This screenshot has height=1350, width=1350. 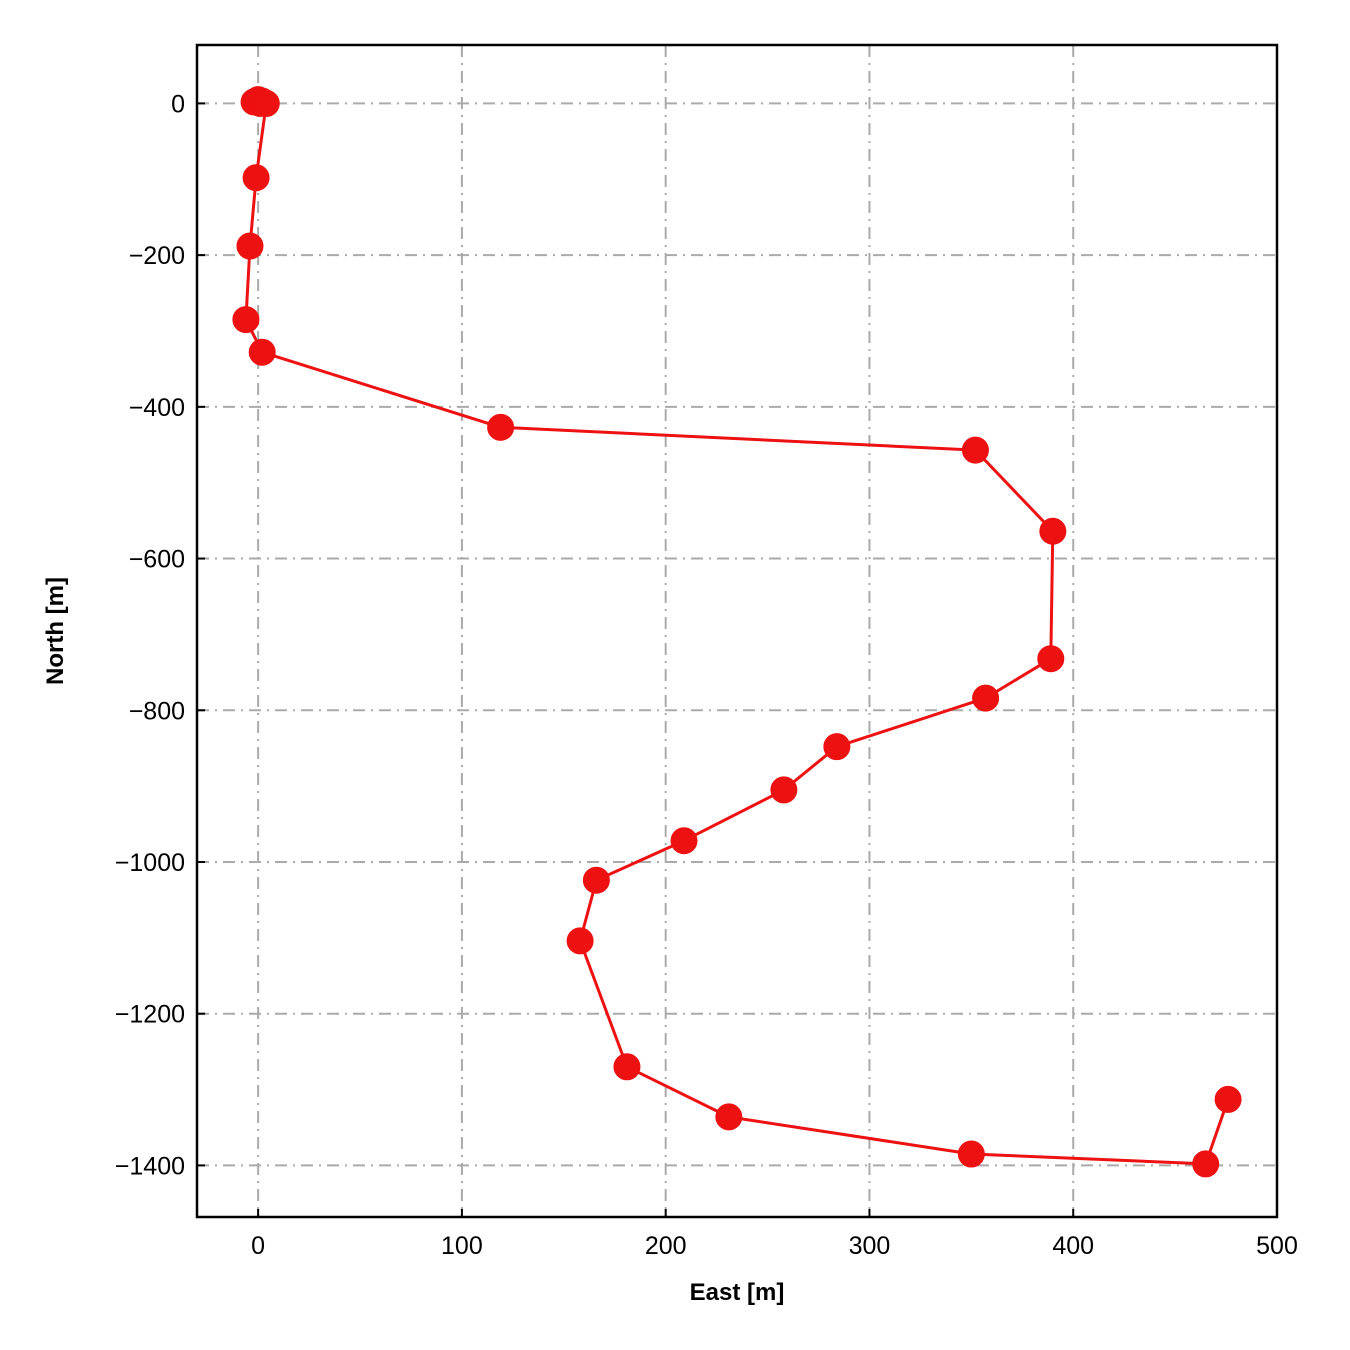 What do you see at coordinates (666, 1246) in the screenshot?
I see `x-tick-label-2: 200` at bounding box center [666, 1246].